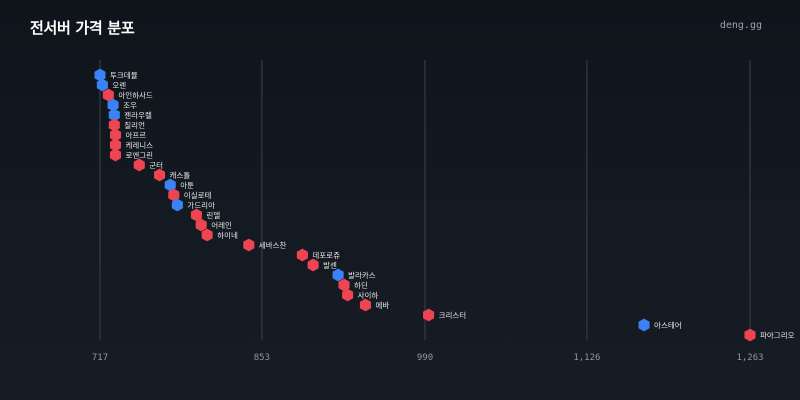 The image size is (800, 400). I want to click on x-tick-label: 717, so click(100, 358).